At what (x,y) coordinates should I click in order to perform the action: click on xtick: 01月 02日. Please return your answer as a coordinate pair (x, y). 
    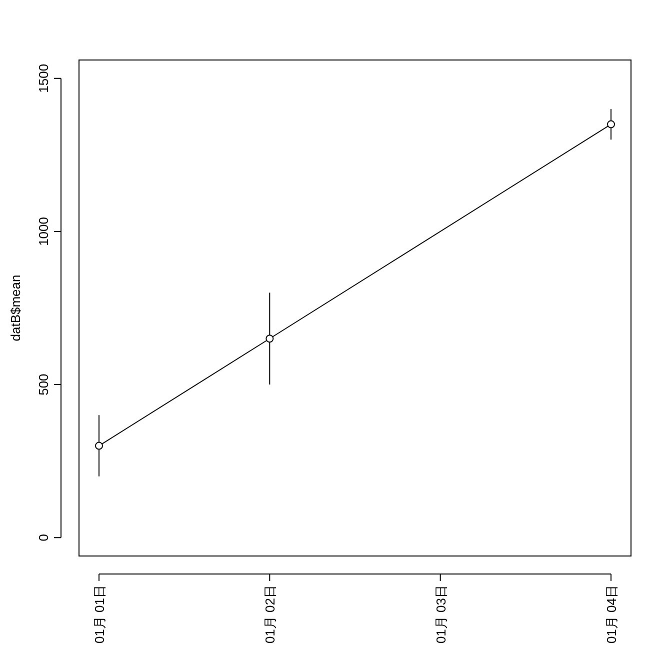
    Looking at the image, I should click on (270, 614).